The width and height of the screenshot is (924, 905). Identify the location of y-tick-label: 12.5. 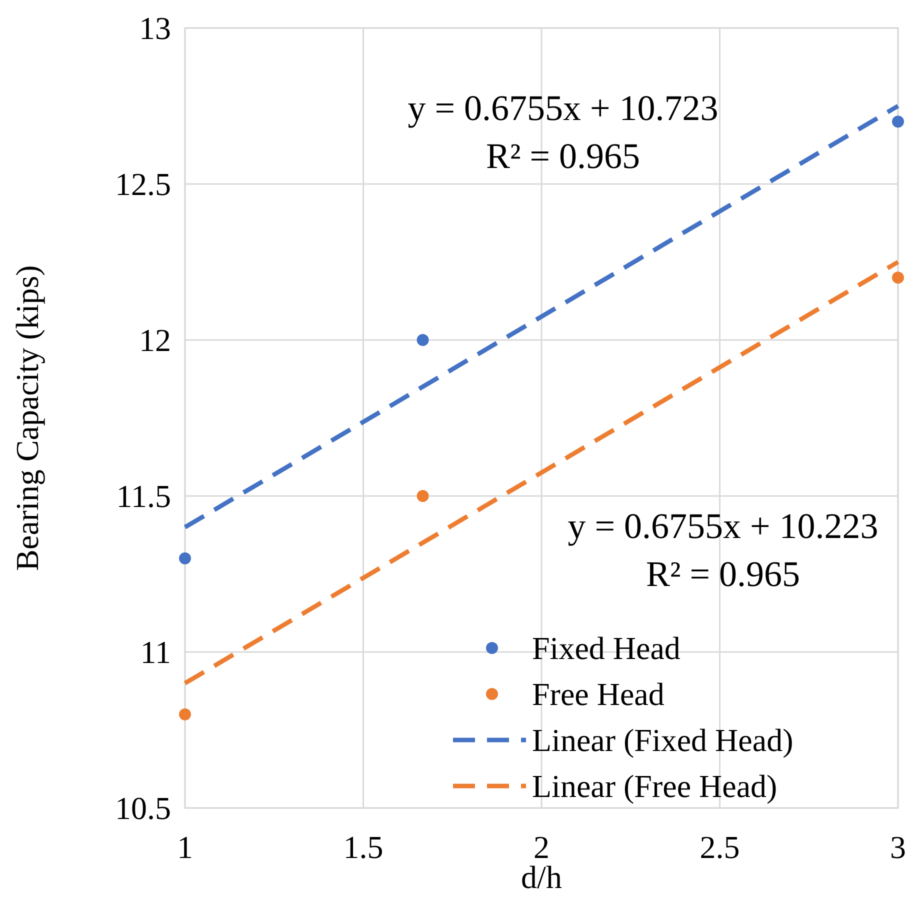
(143, 184).